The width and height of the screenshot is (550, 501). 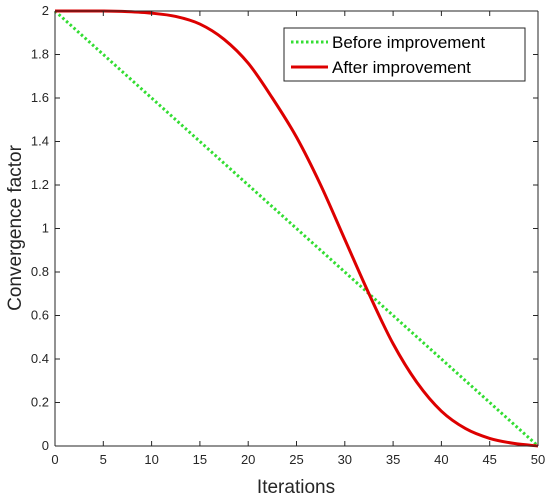 What do you see at coordinates (103, 459) in the screenshot?
I see `x-tick-label: 5` at bounding box center [103, 459].